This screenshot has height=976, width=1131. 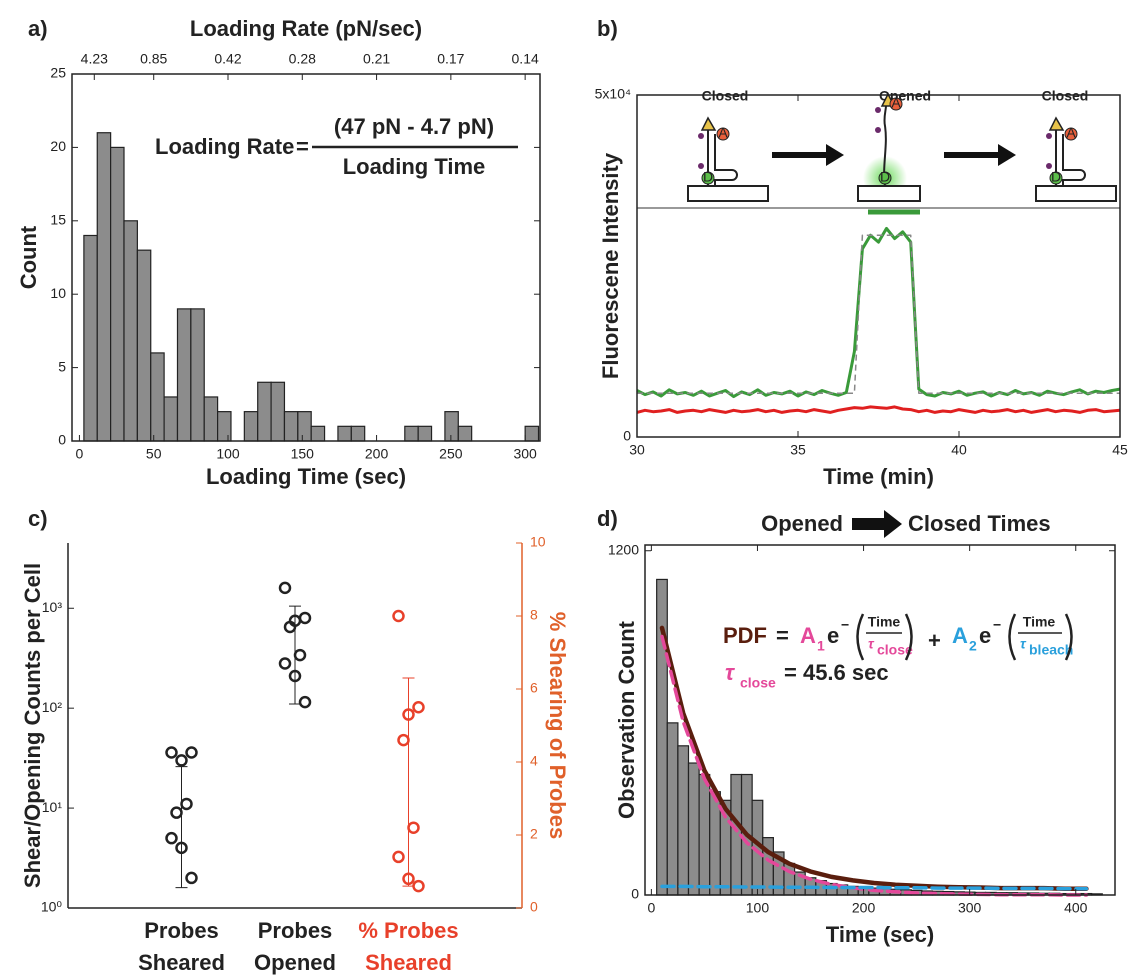 I want to click on y-axis-label: Shear/Opening Counts per Cell, so click(x=32, y=725).